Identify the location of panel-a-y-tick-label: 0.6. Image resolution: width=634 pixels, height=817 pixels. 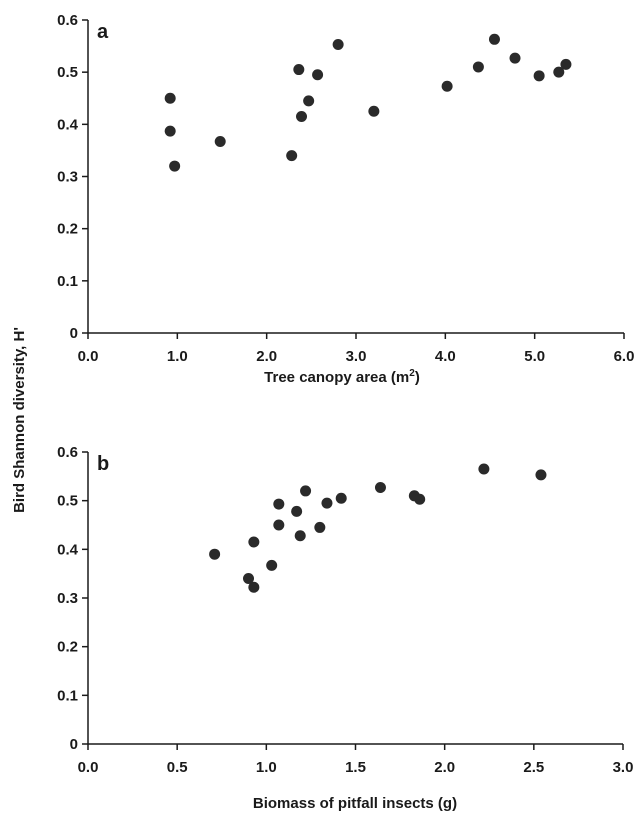
(67, 20).